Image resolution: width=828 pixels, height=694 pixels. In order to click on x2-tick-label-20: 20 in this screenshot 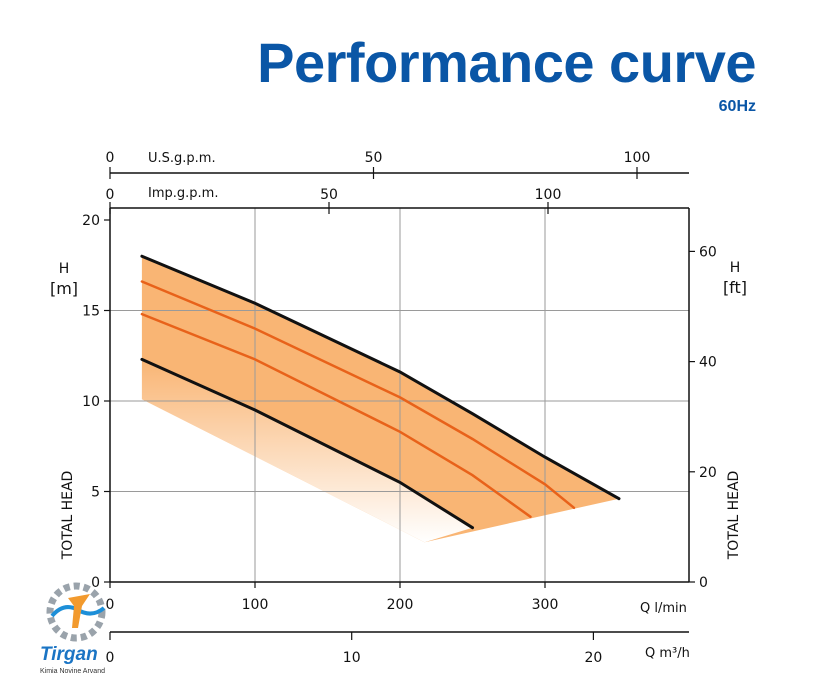, I will do `click(593, 658)`.